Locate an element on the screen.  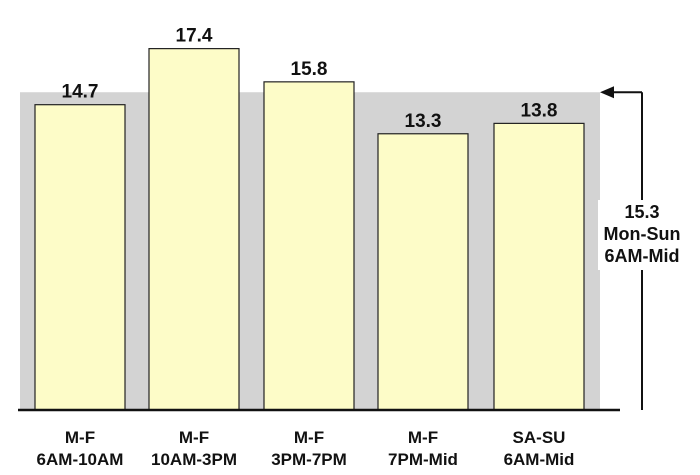
reference-label: 15.3 Mon-Sun 6AM-Mid is located at coordinates (642, 234).